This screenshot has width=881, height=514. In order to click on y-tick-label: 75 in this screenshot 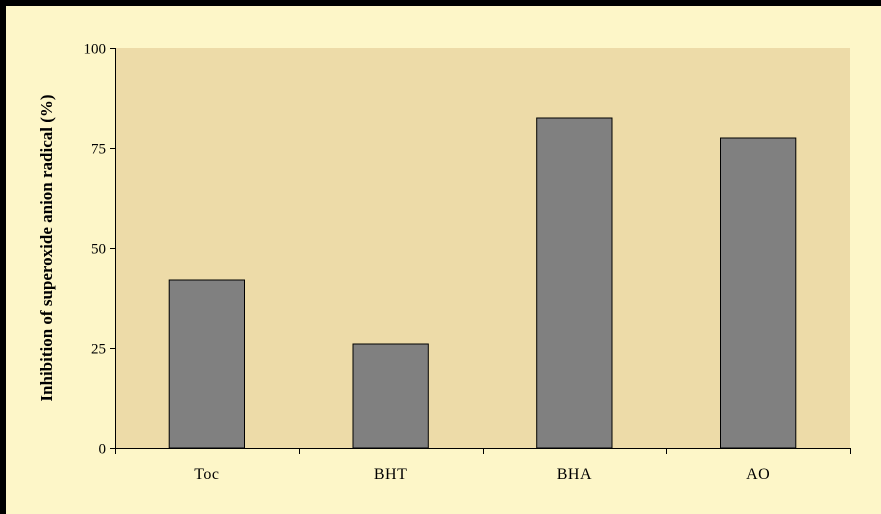, I will do `click(98, 150)`.